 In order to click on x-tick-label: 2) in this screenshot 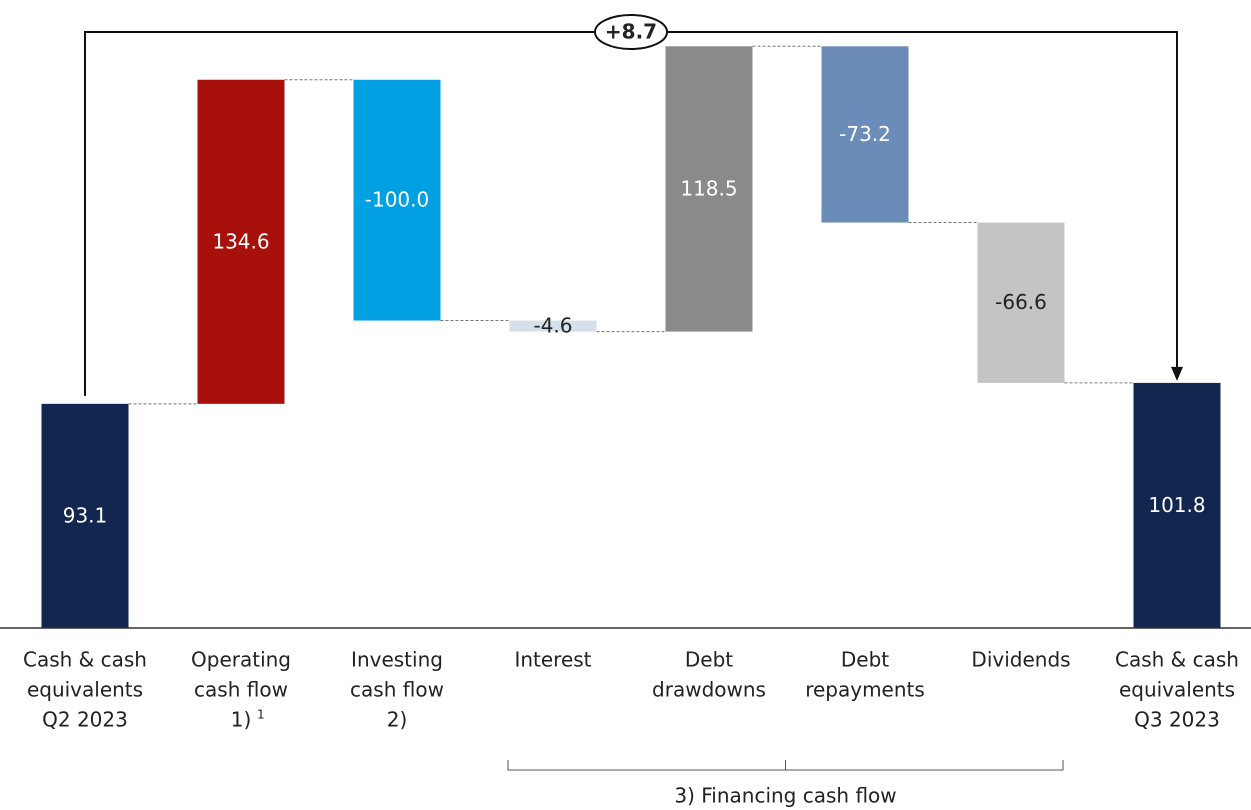, I will do `click(397, 720)`.